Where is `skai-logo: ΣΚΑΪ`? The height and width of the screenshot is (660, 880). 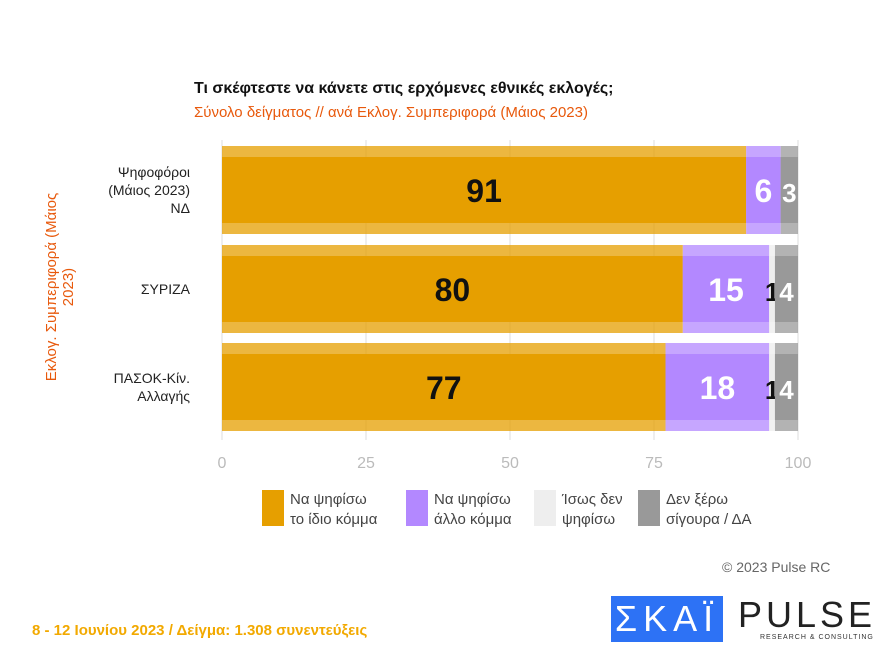 skai-logo: ΣΚΑΪ is located at coordinates (667, 619).